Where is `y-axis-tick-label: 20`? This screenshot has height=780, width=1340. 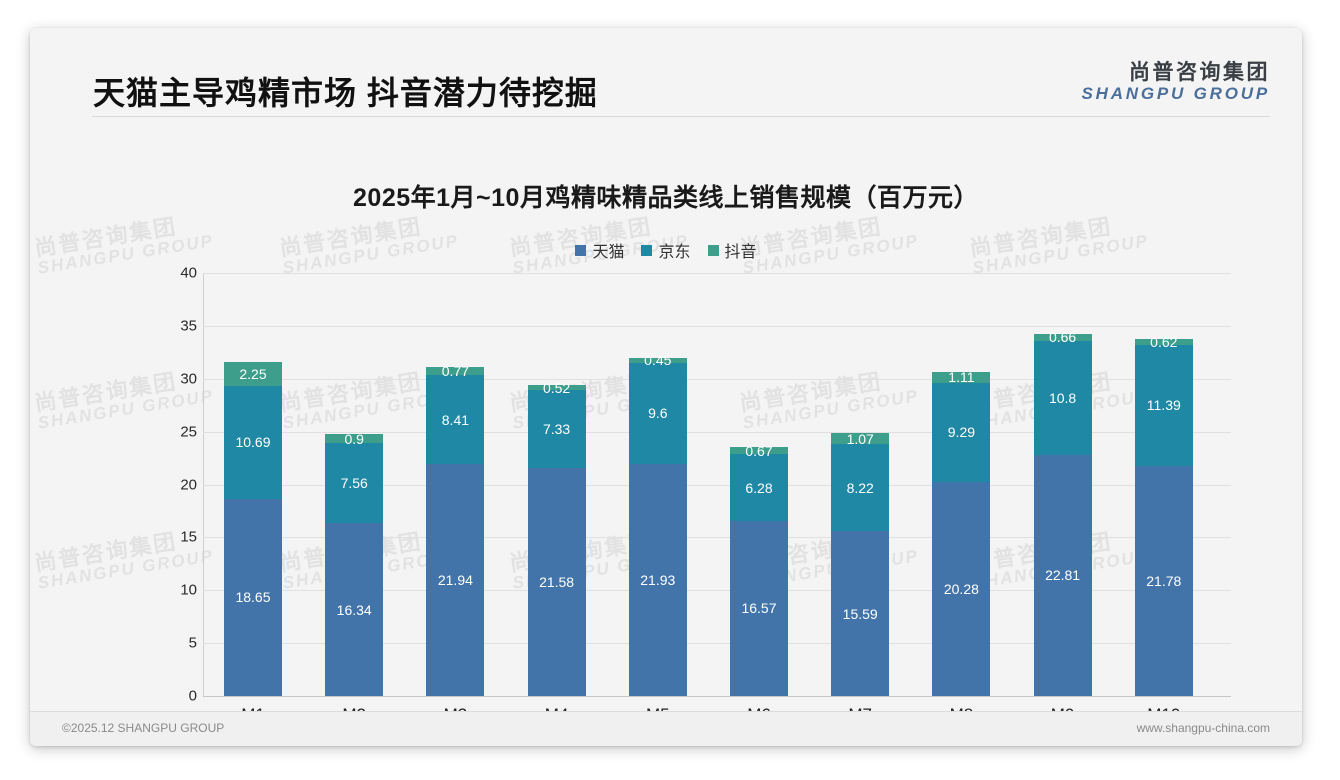
y-axis-tick-label: 20 is located at coordinates (188, 484).